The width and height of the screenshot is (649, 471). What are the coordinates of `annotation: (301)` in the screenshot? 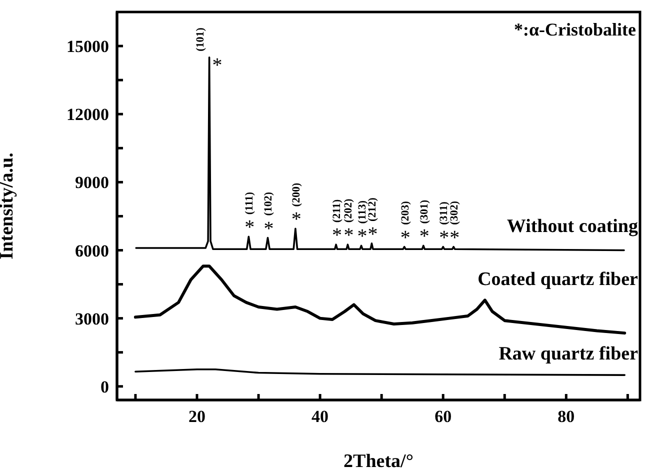 It's located at (424, 212).